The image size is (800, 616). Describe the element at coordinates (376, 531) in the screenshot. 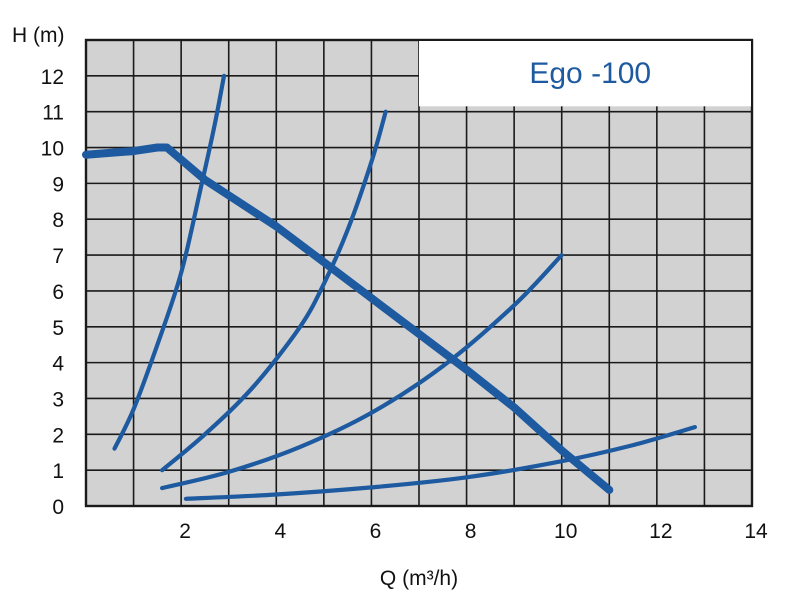

I see `x-tick-label: 6` at that location.